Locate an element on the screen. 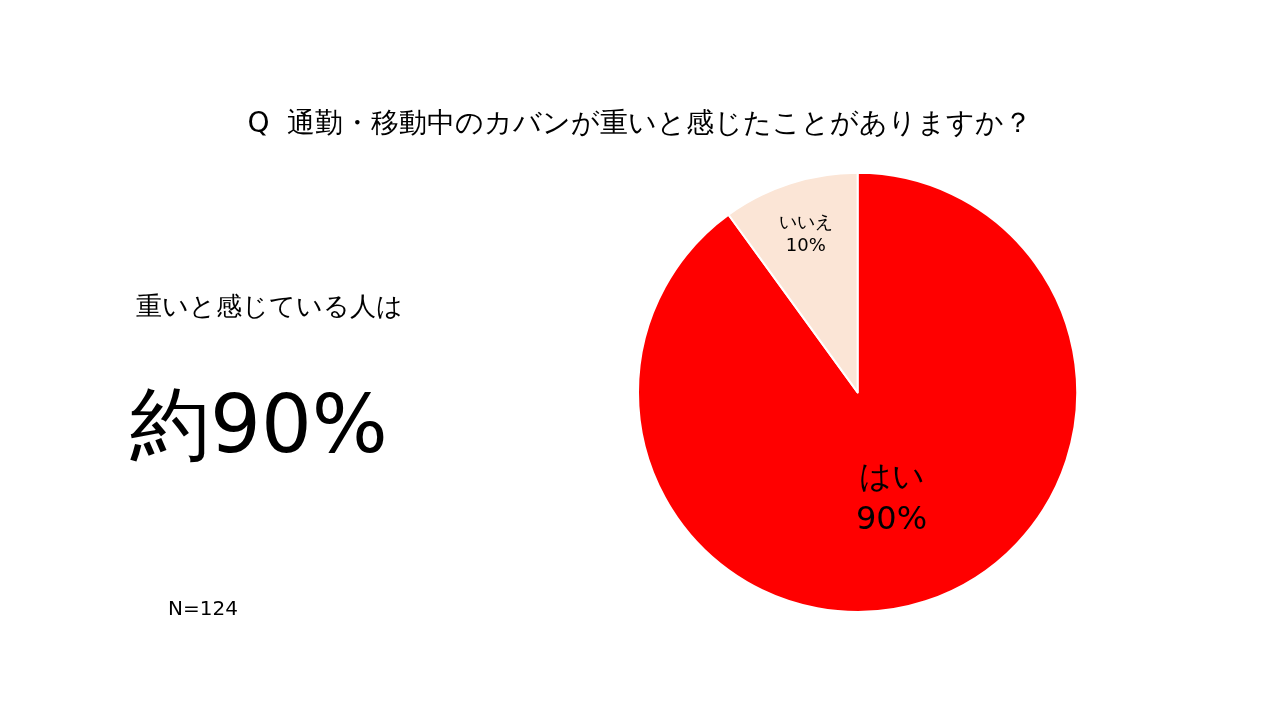 This screenshot has height=720, width=1280. chart-title: Q 通勤・移動中のカバンが重いと感じたことがありますか？ is located at coordinates (640, 123).